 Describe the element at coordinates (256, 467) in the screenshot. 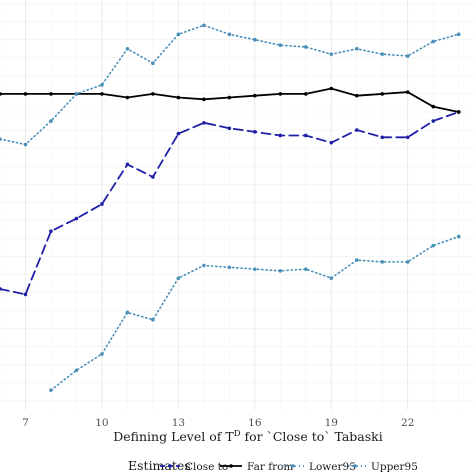

I see `legend-item: Far from` at that location.